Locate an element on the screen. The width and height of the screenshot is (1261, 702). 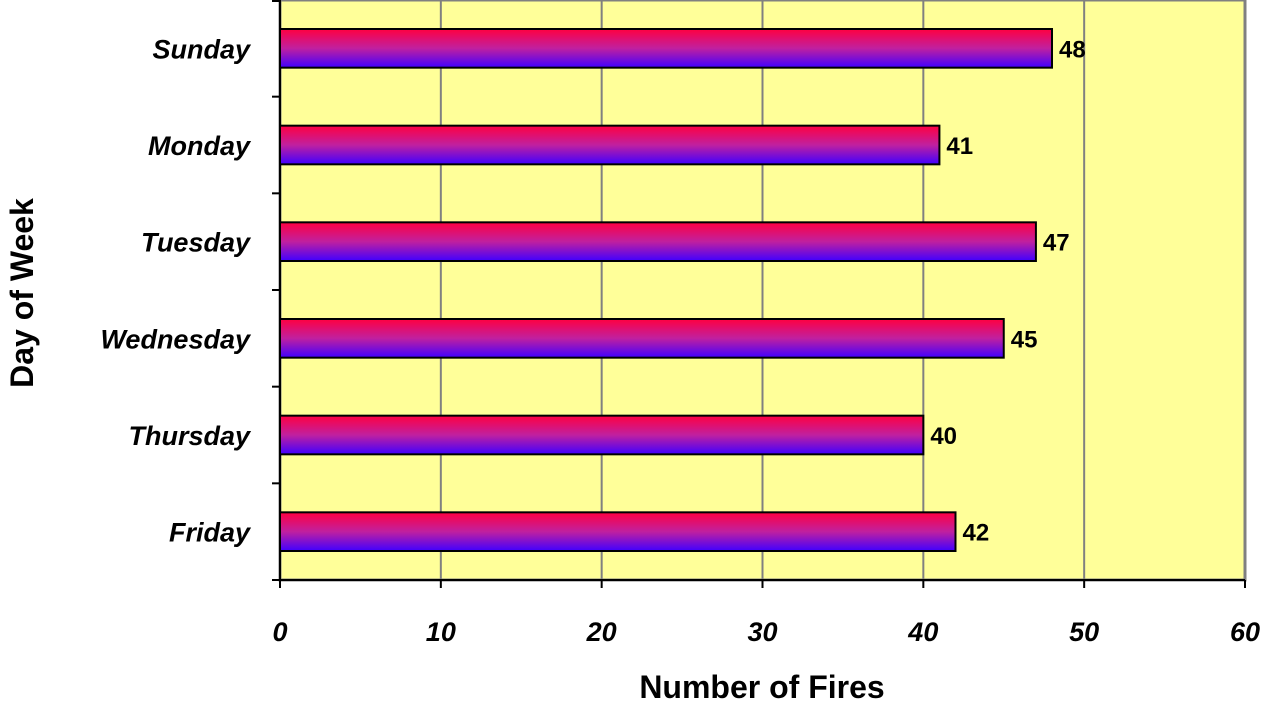
x-tick-label: 20 is located at coordinates (601, 632).